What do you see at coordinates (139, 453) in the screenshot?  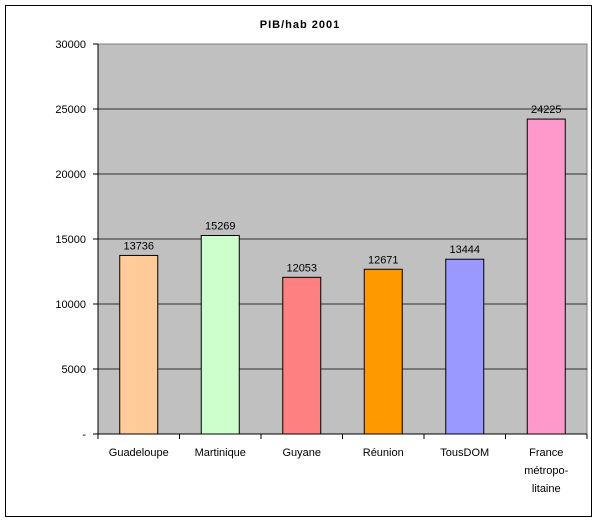 I see `x-tick-label: Guadeloupe` at bounding box center [139, 453].